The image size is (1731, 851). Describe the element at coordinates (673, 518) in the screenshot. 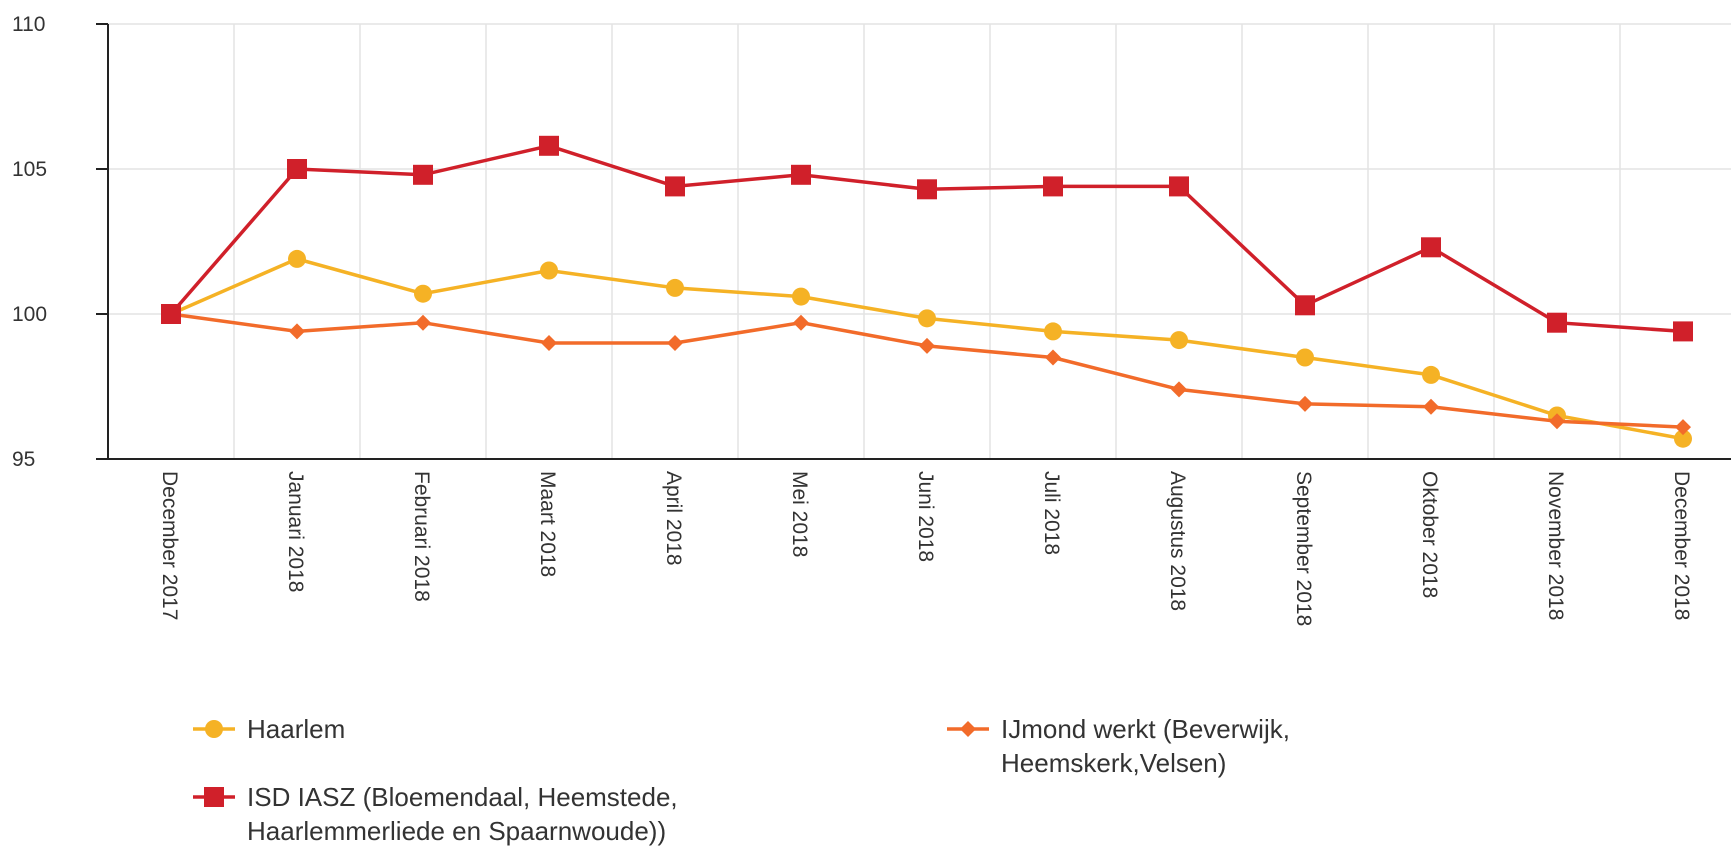

I see `x-tick-label: April 2018` at that location.